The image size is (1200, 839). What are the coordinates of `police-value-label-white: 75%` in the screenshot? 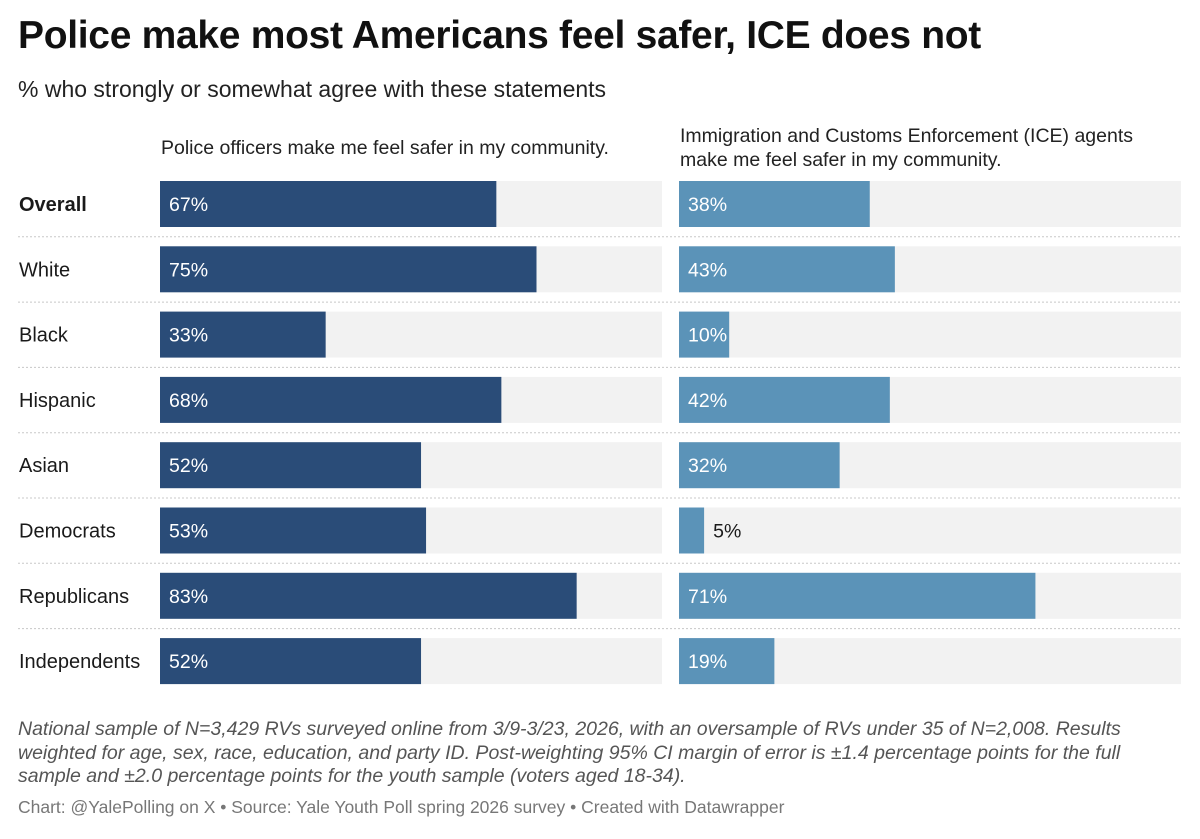 It's located at (188, 270).